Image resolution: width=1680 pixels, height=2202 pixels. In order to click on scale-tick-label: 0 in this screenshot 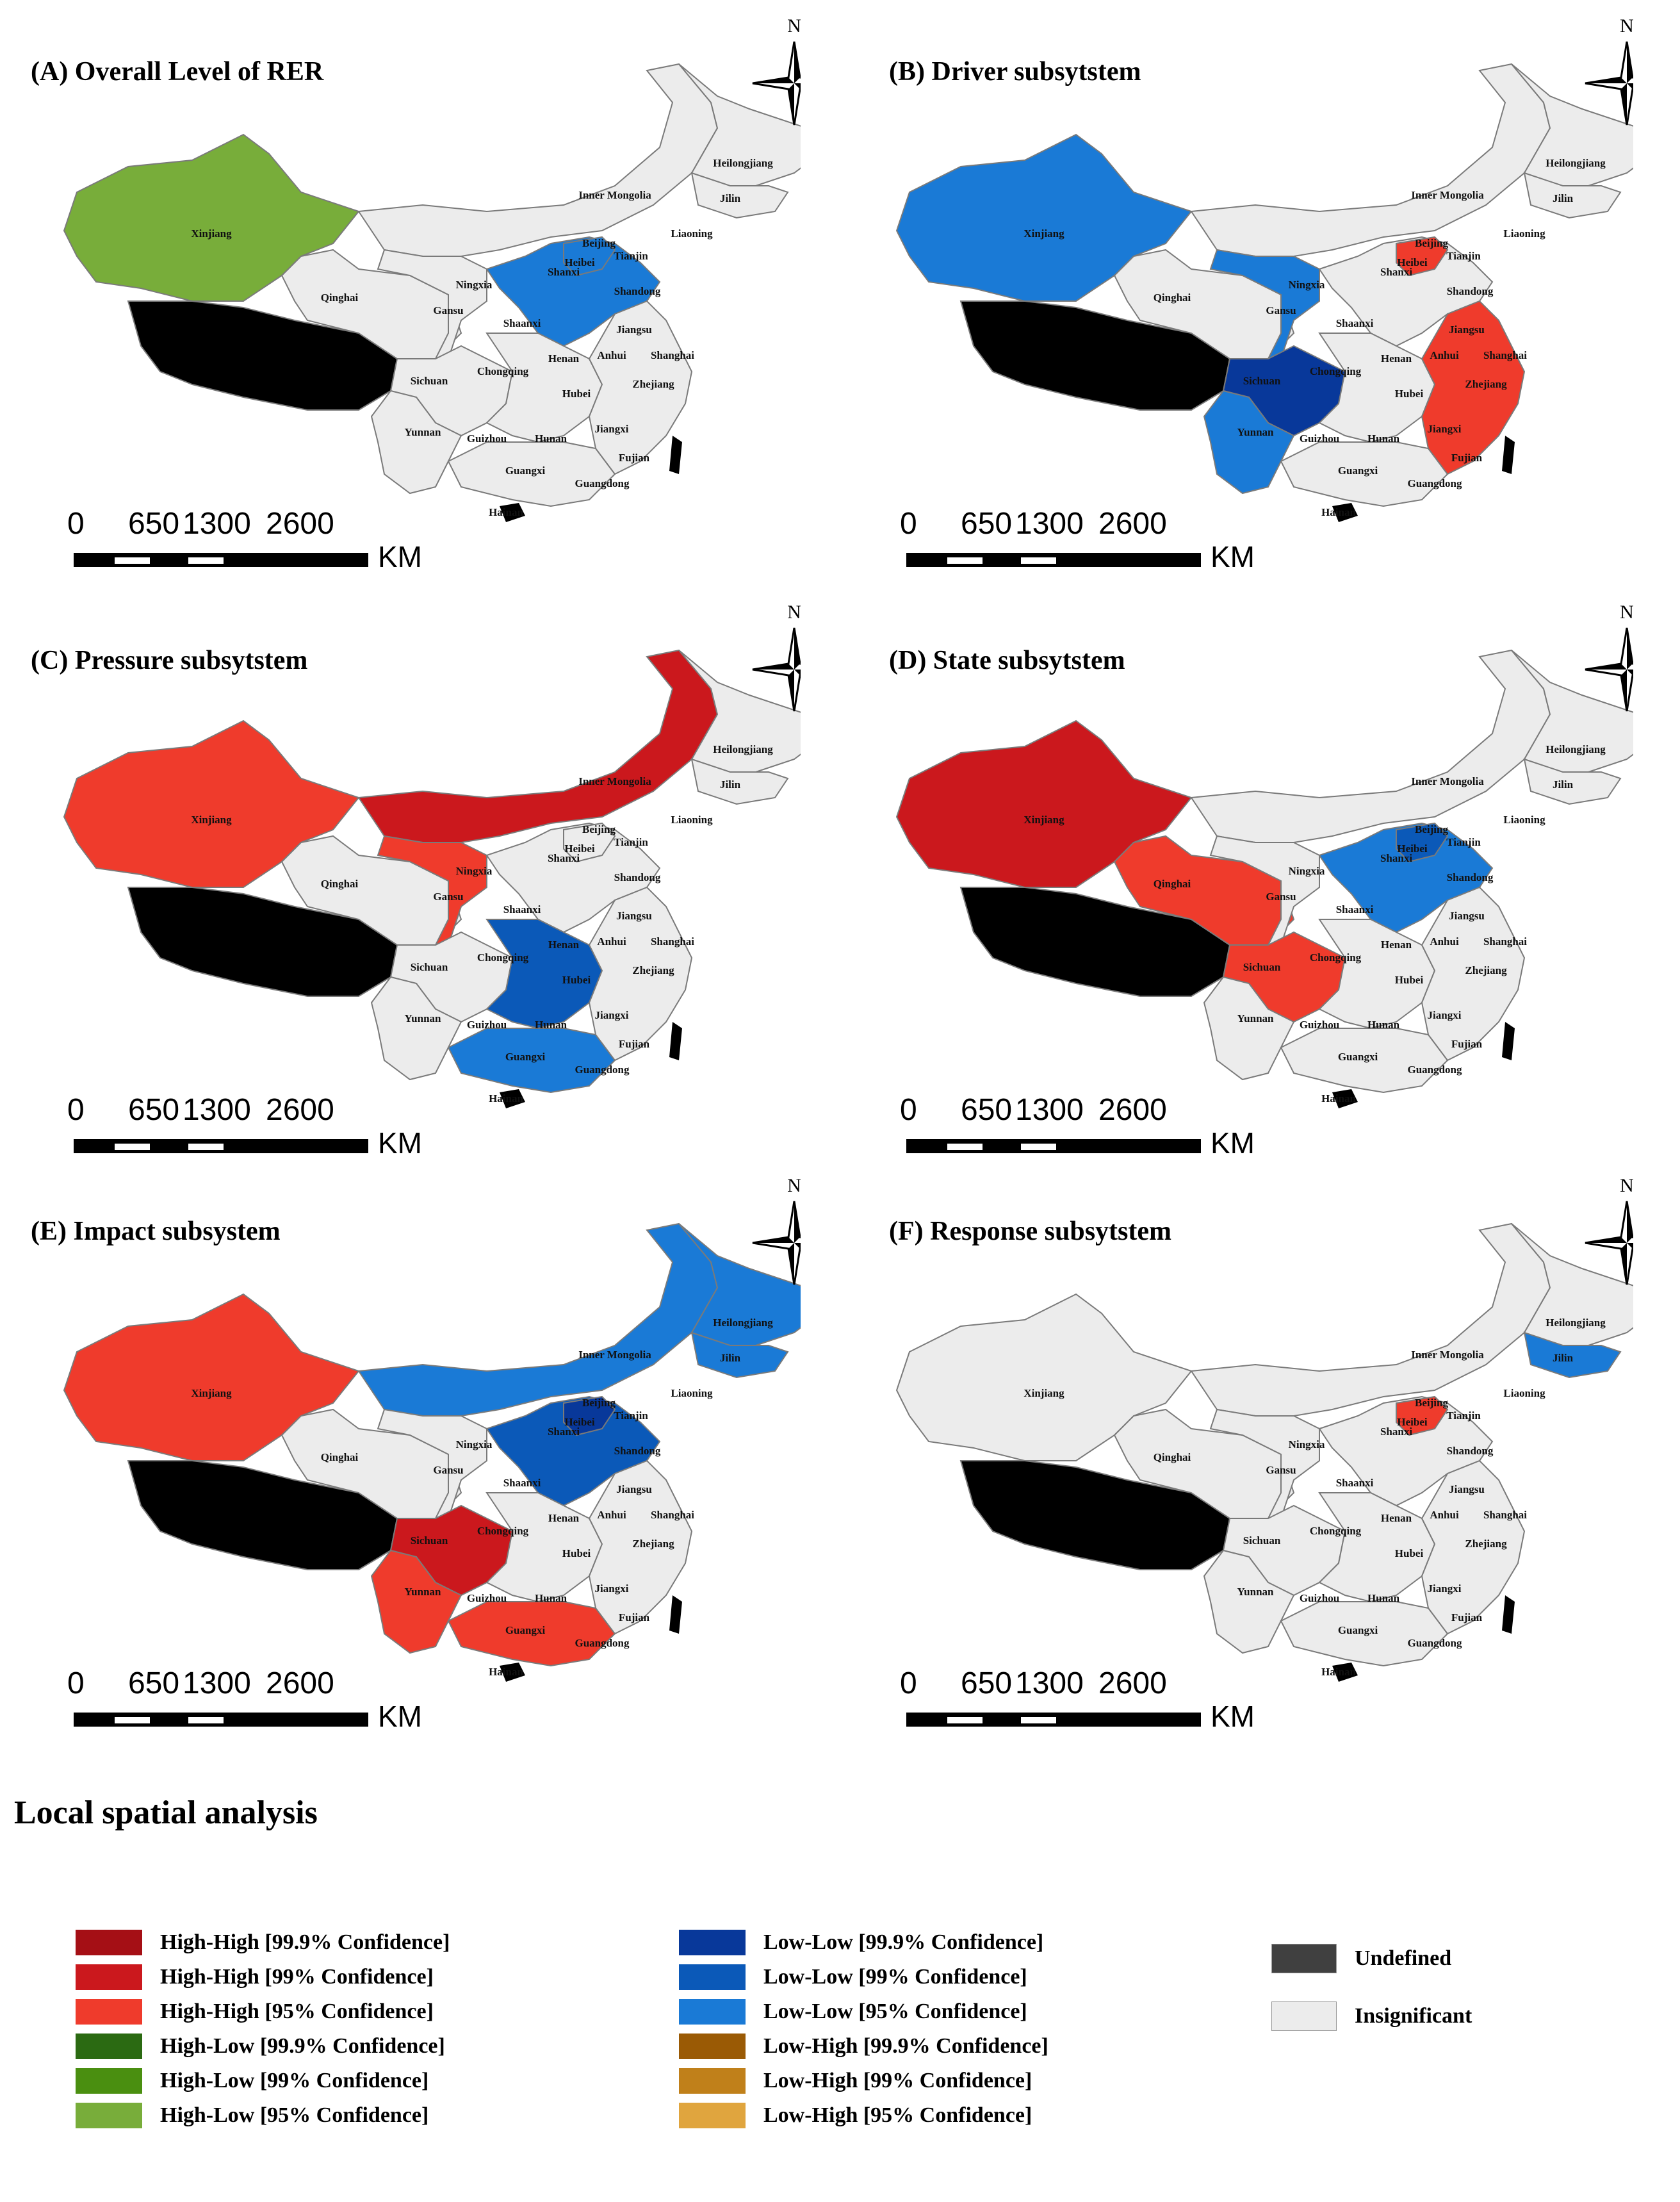, I will do `click(76, 1110)`.